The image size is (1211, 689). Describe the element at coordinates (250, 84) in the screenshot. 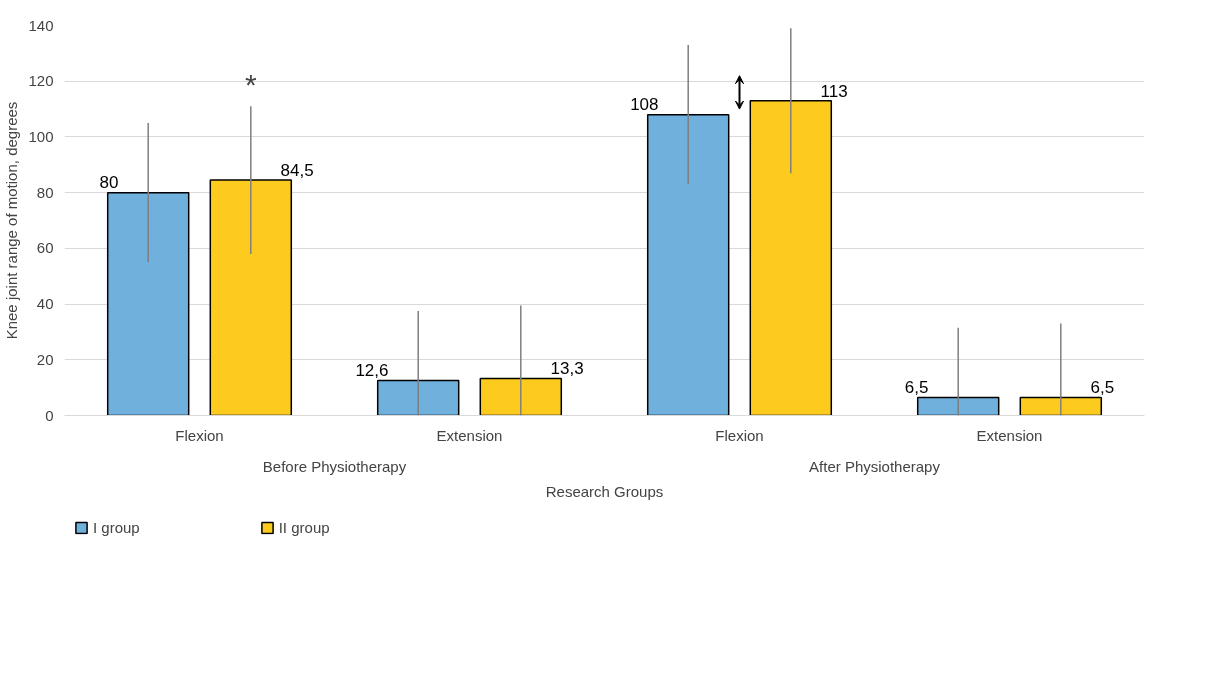

I see `annotation: *` at that location.